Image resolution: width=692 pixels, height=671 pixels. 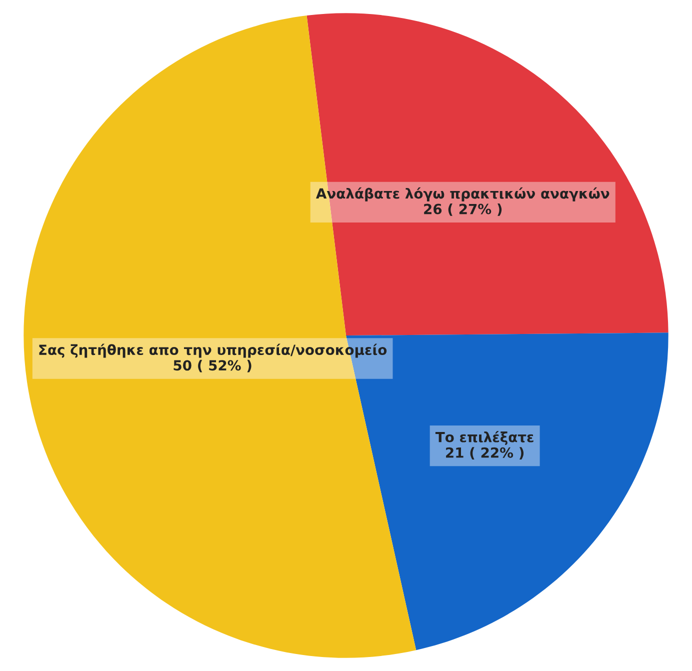 What do you see at coordinates (463, 210) in the screenshot?
I see `data-label: 26 ( 27% )` at bounding box center [463, 210].